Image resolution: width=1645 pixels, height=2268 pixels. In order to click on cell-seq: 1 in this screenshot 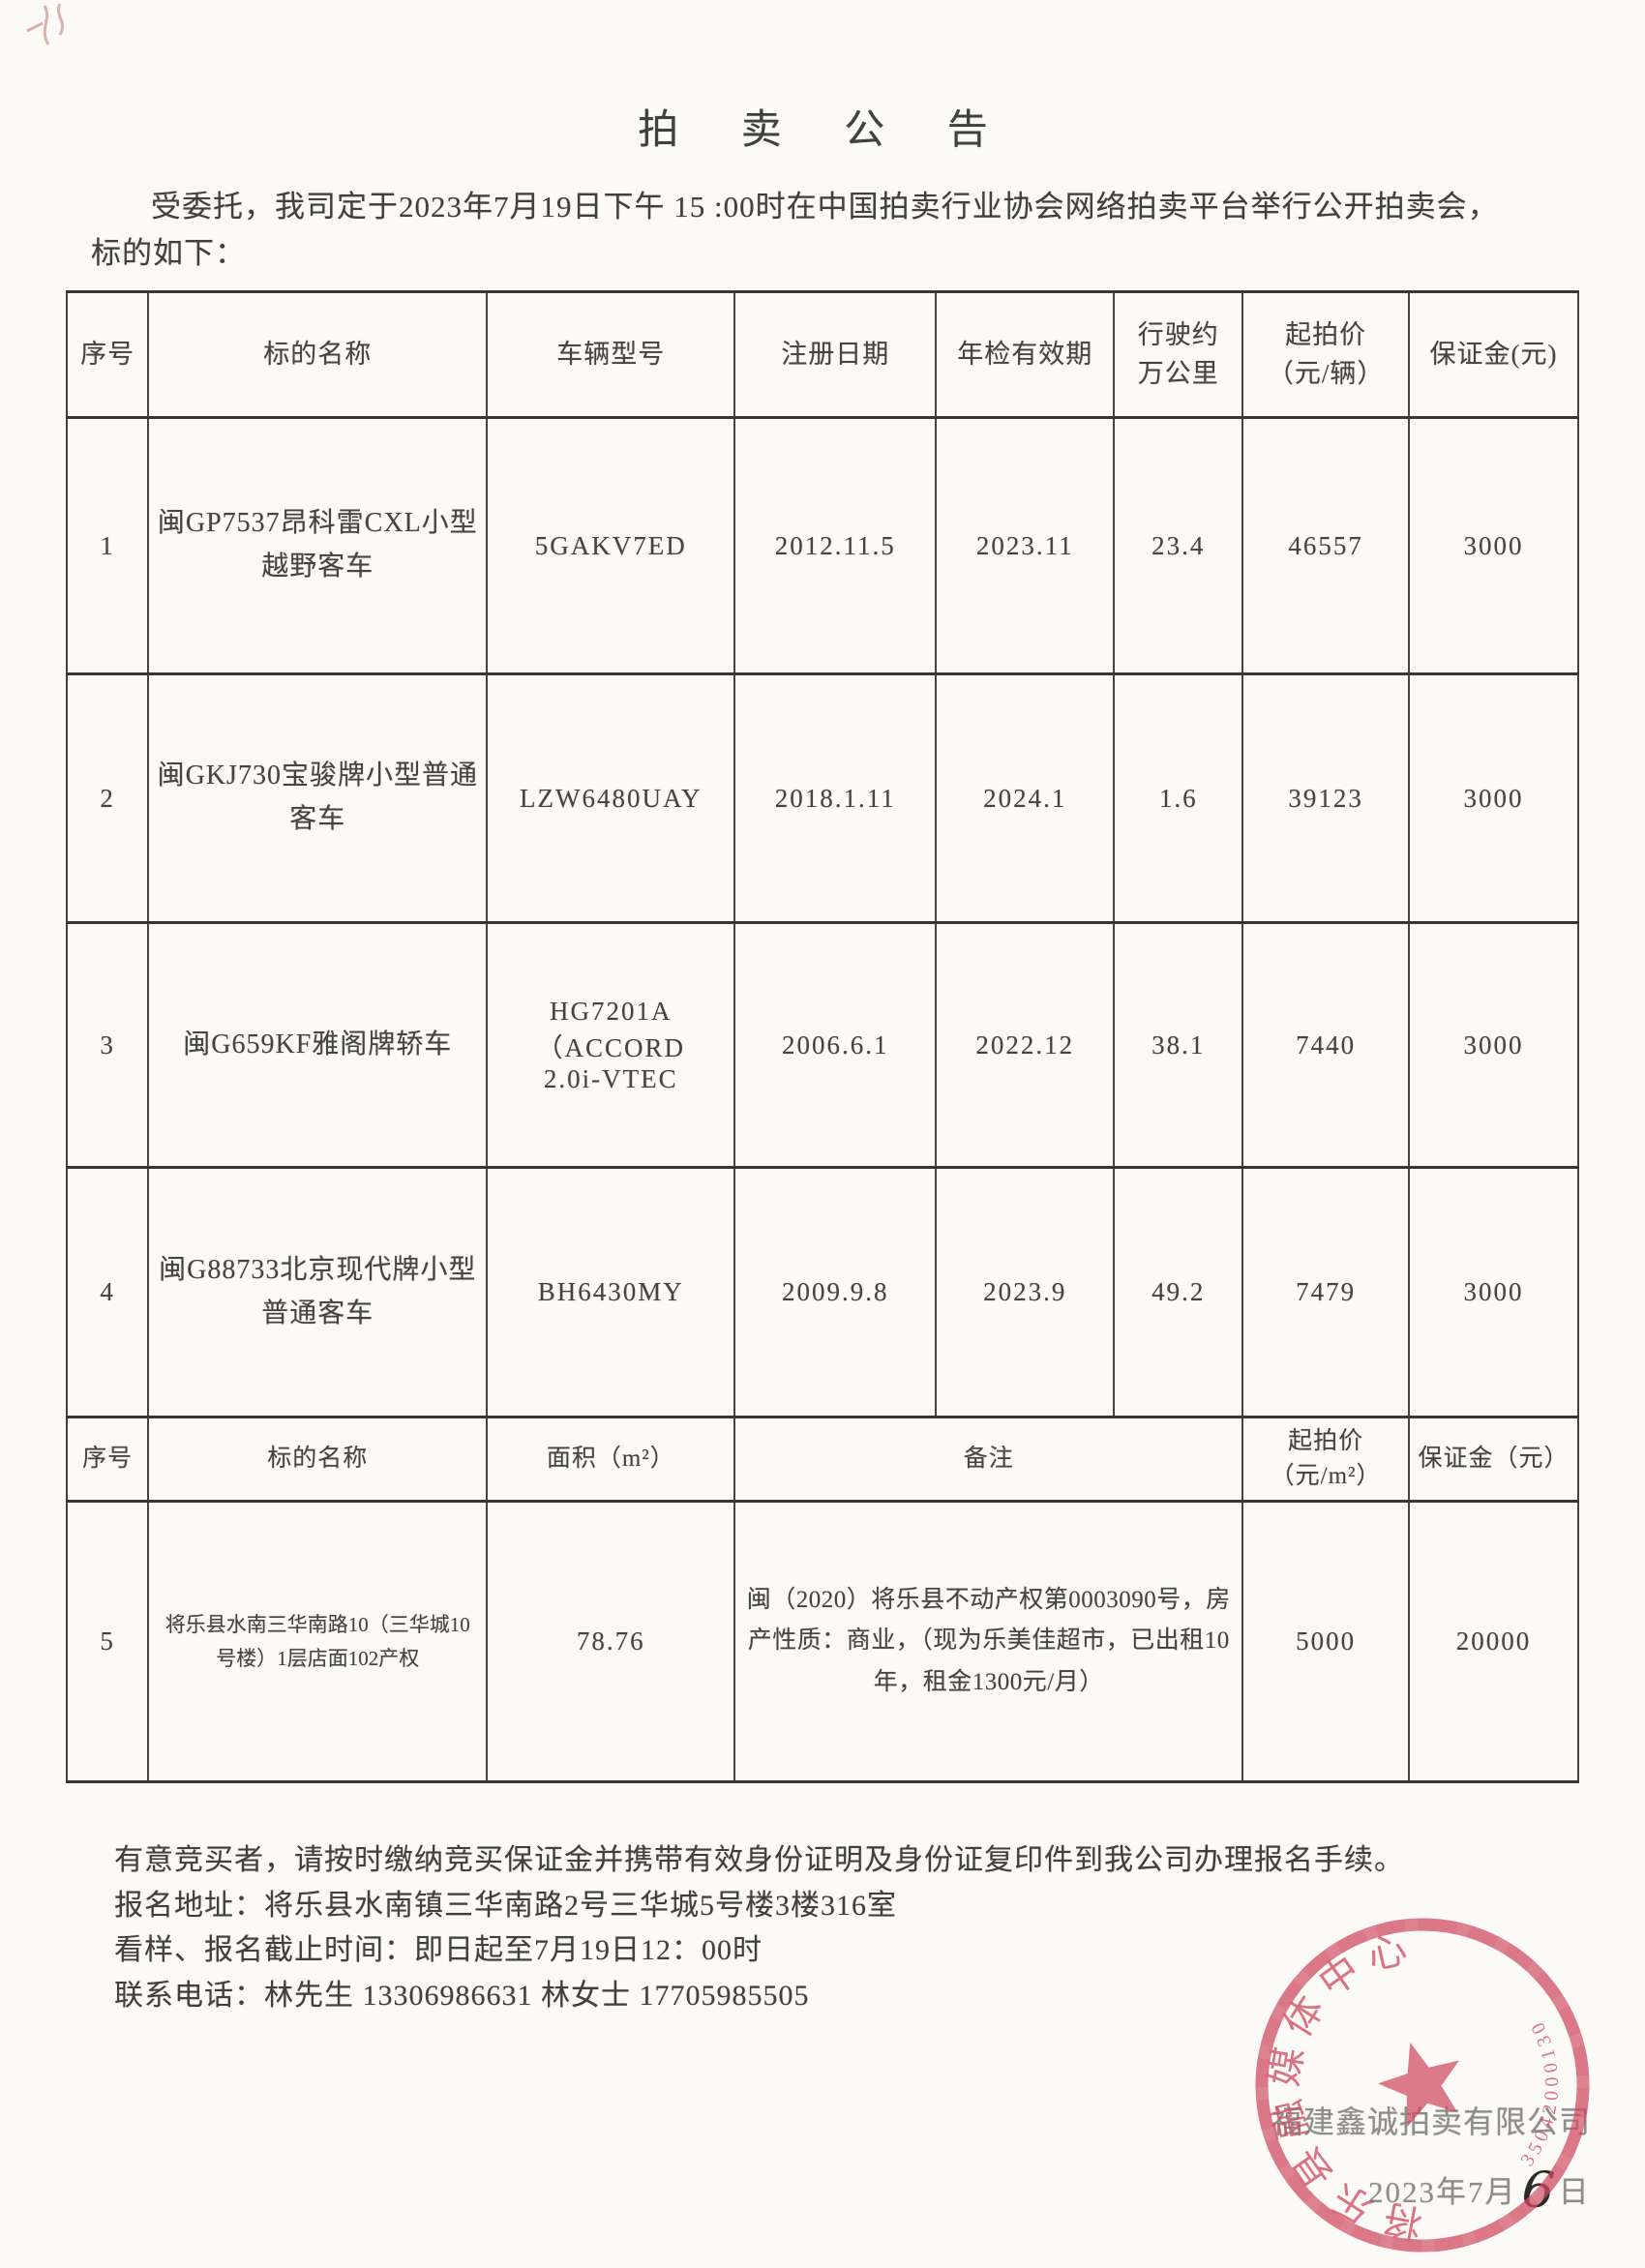, I will do `click(108, 545)`.